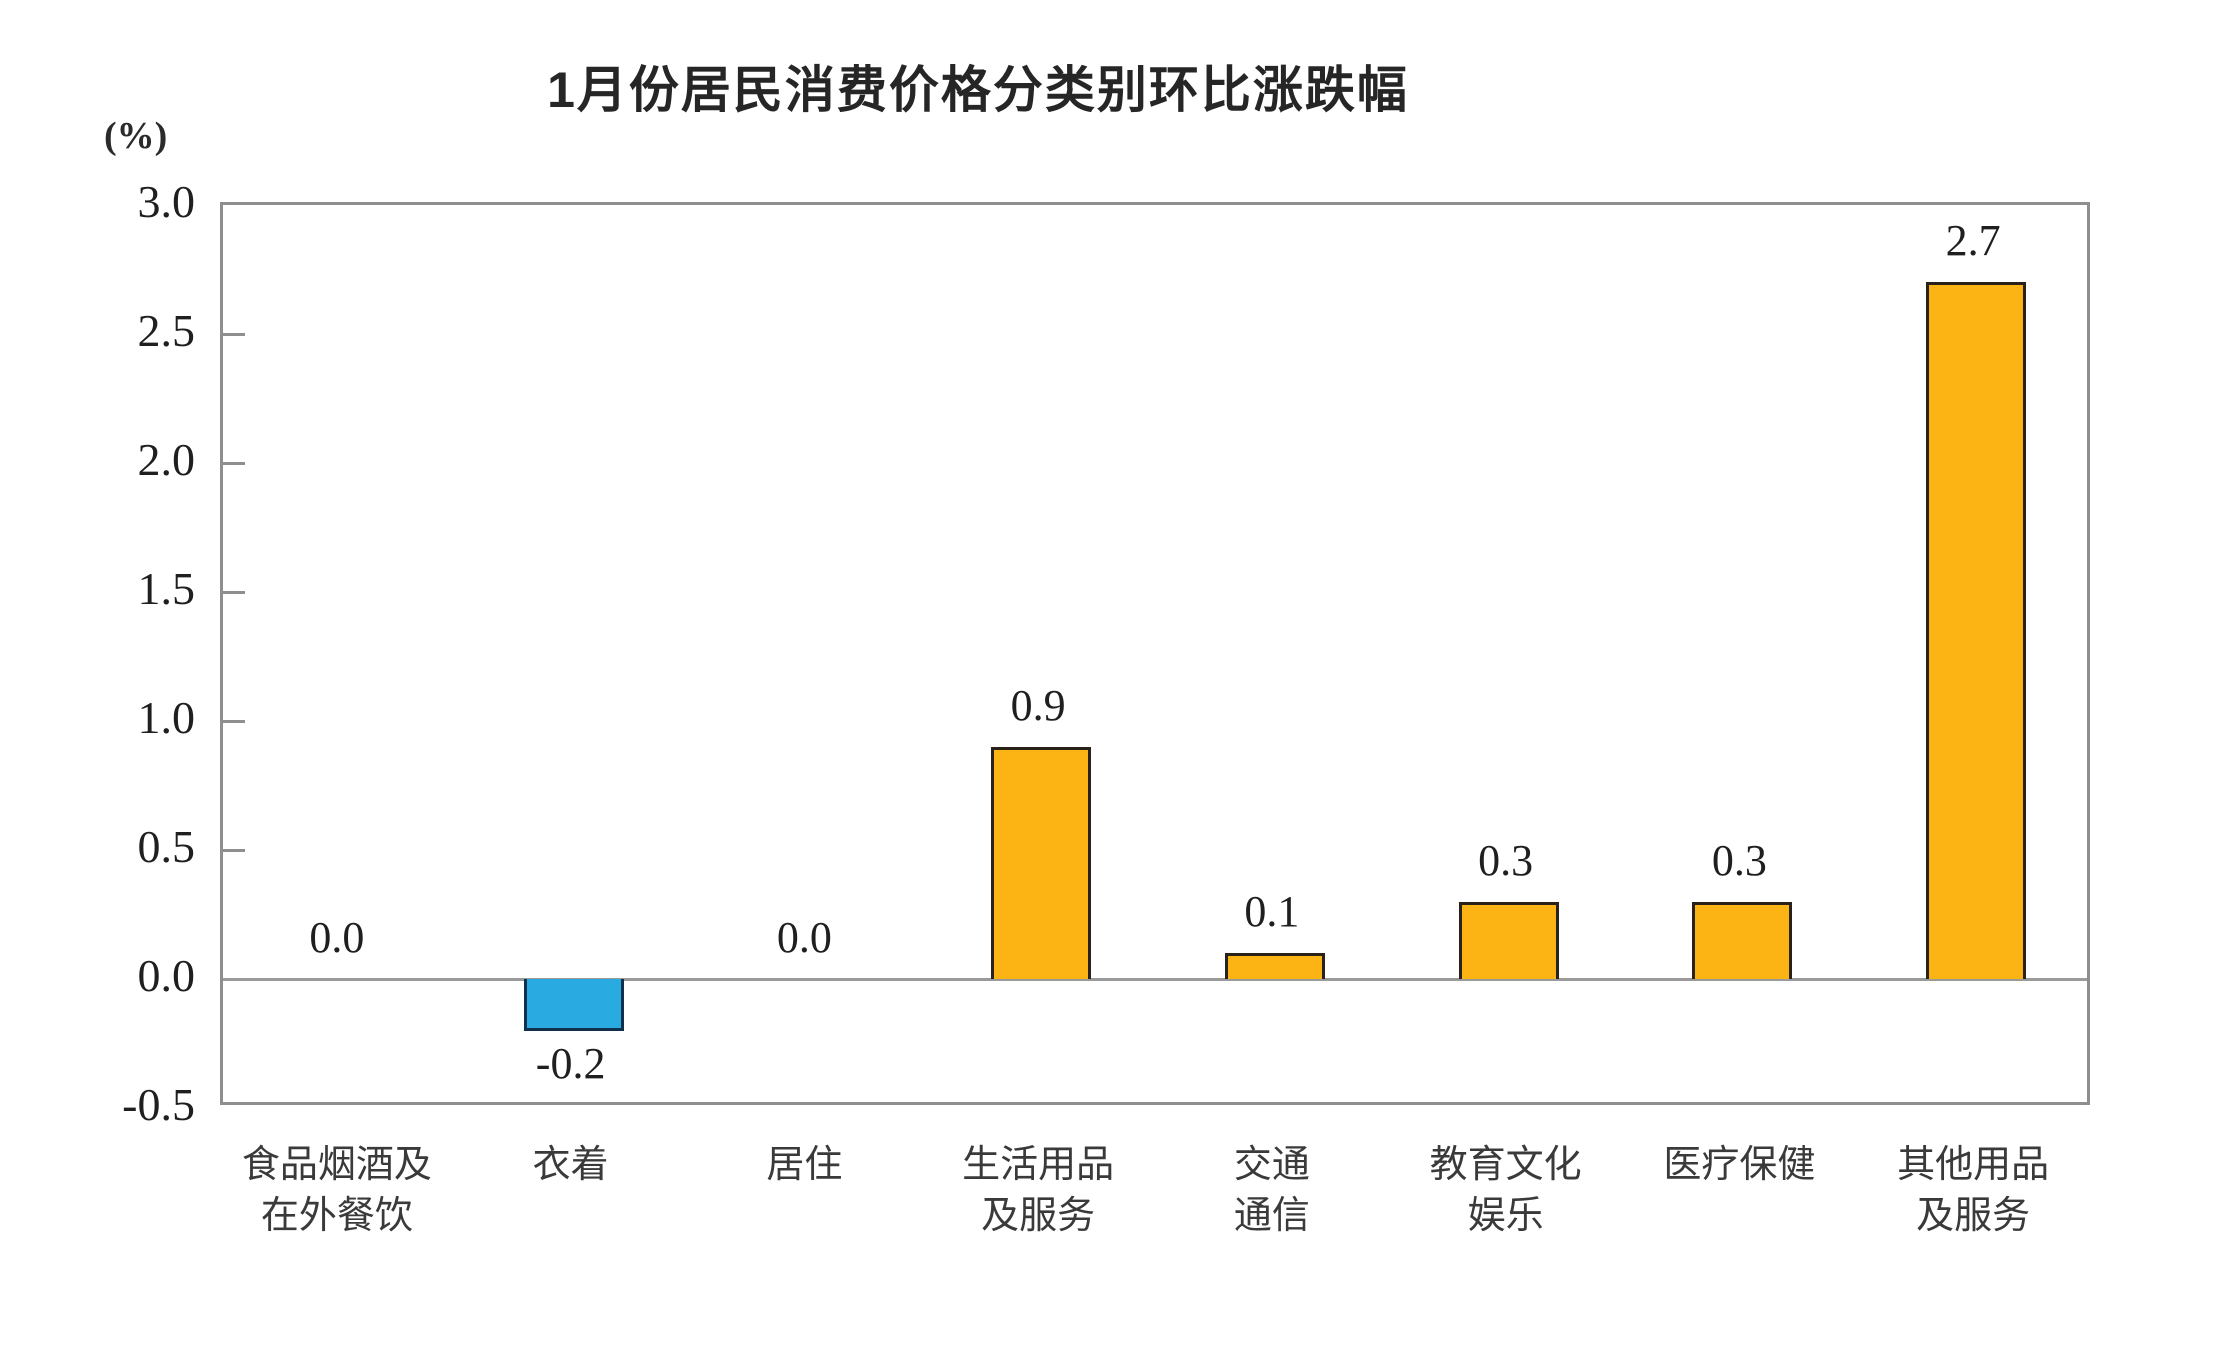  I want to click on x-category-label: 居住, so click(804, 1165).